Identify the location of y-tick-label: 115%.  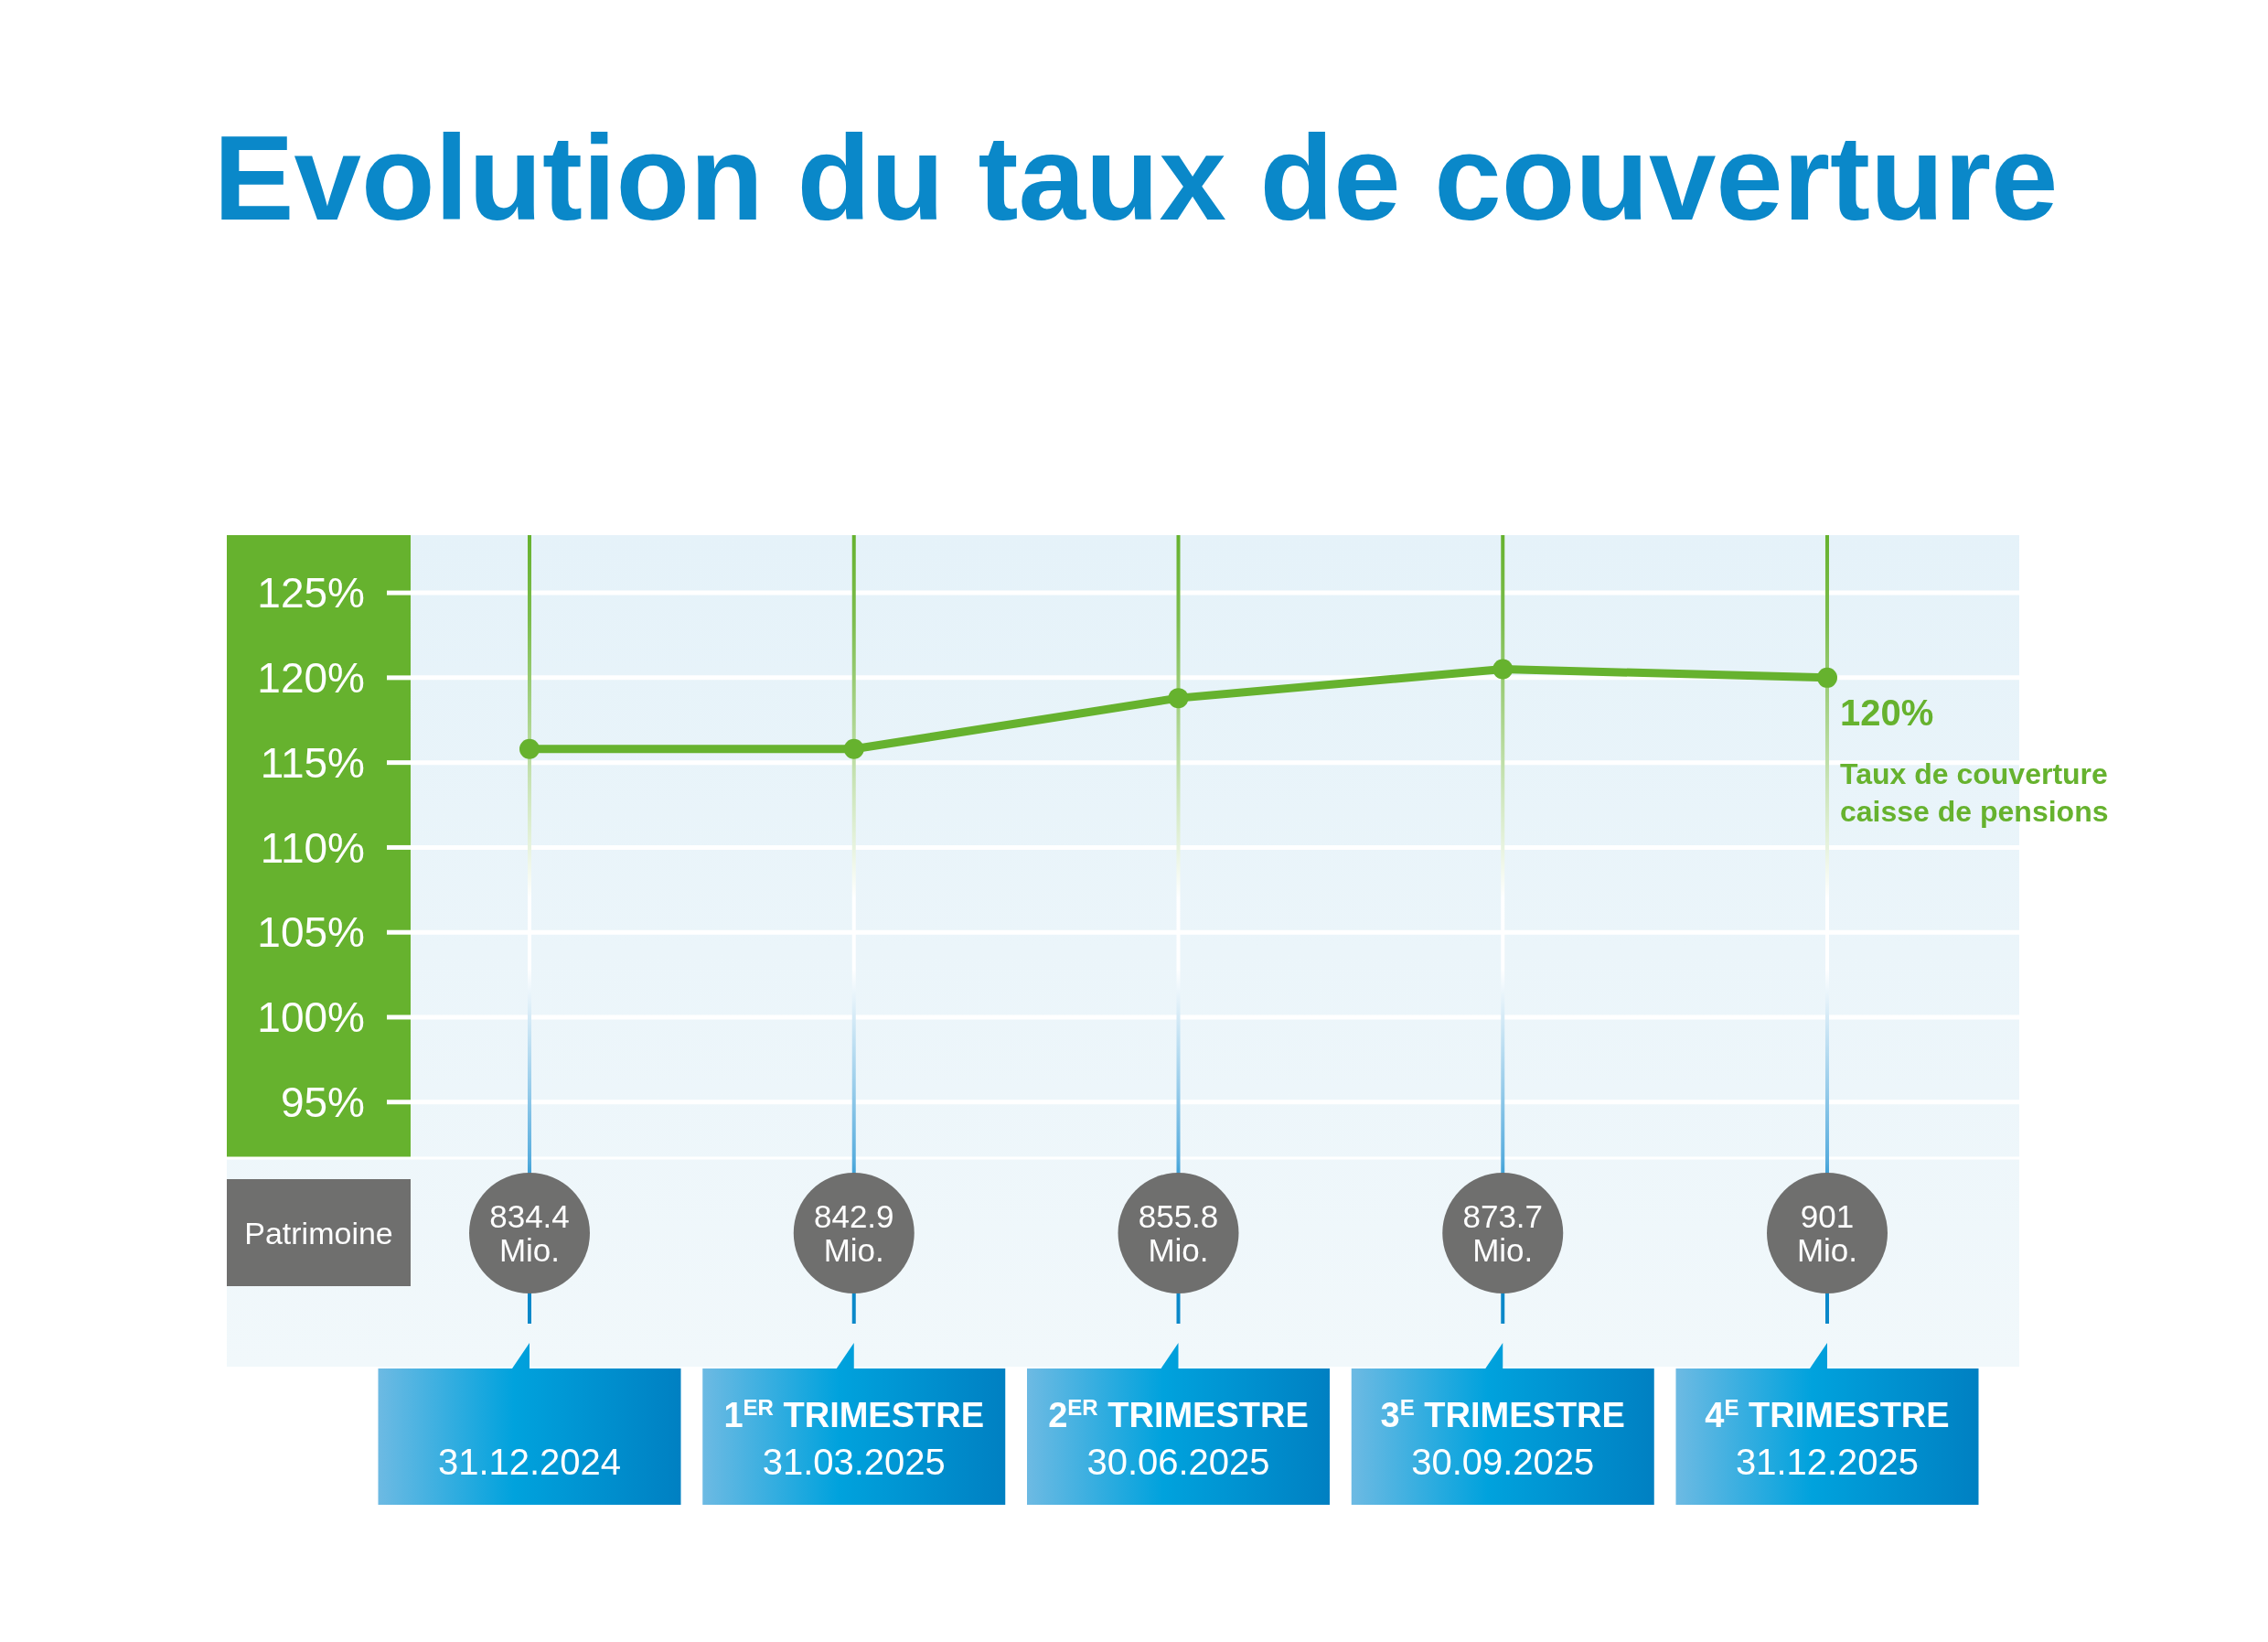
(312, 763).